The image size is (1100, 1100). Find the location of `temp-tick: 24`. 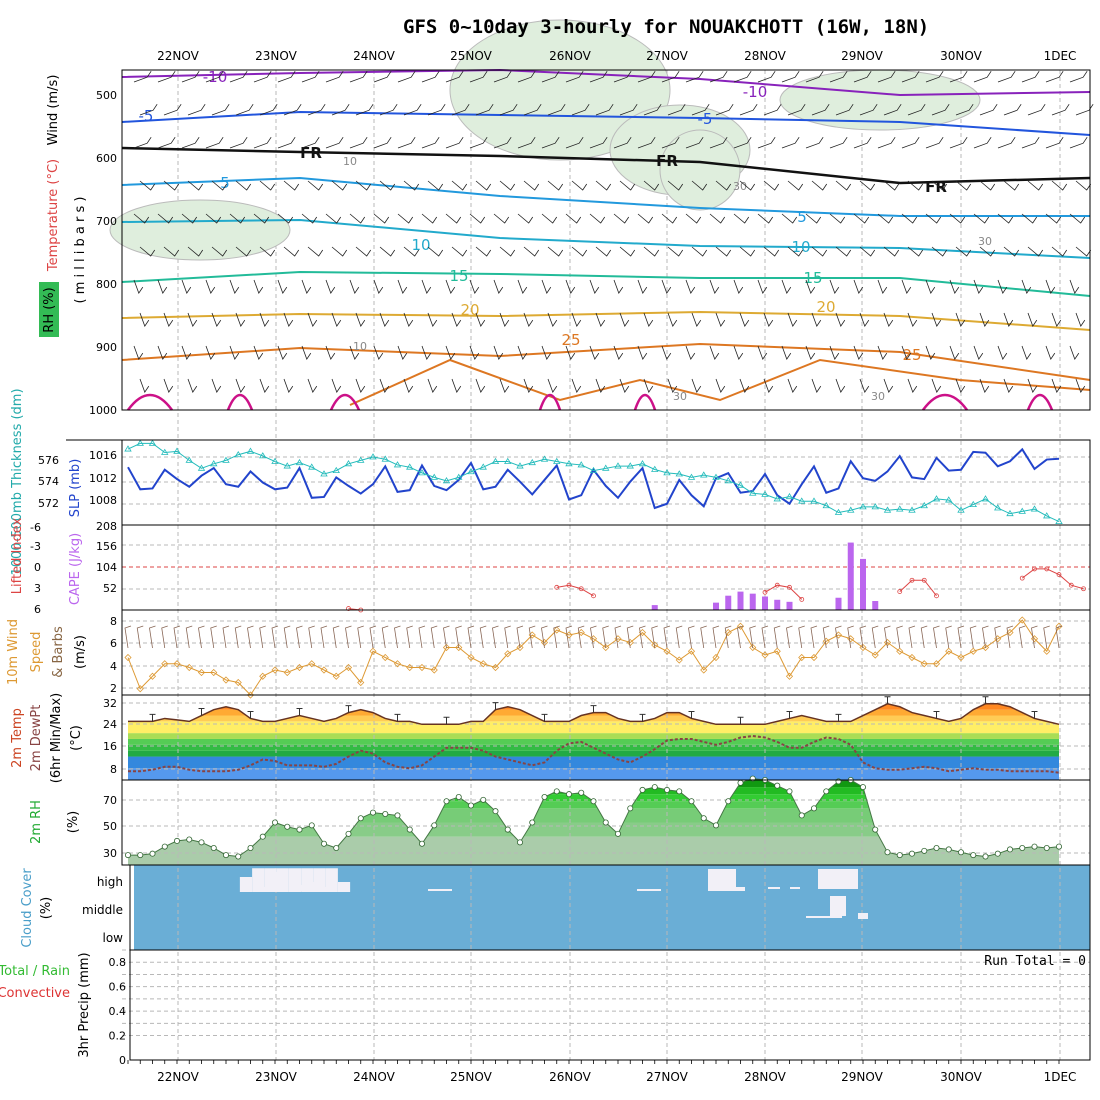

temp-tick: 24 is located at coordinates (110, 724).